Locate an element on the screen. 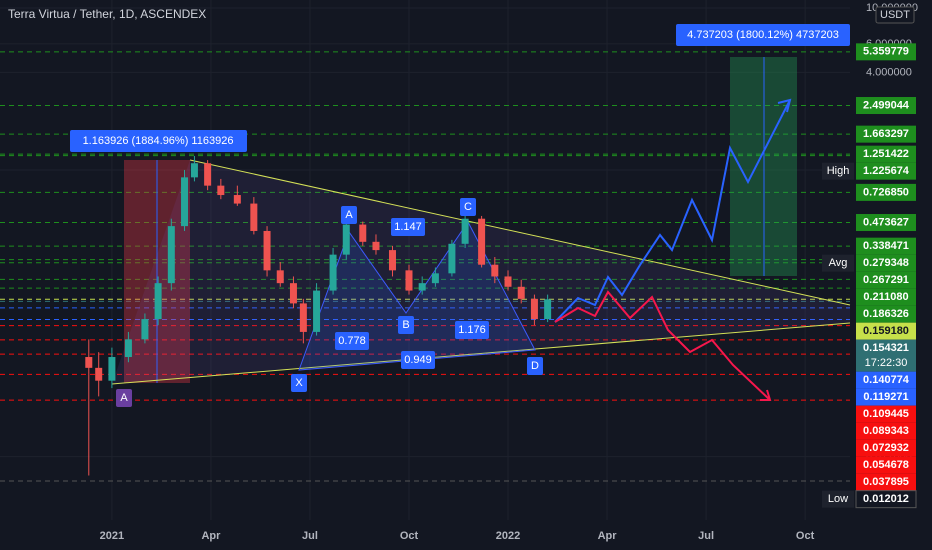 The width and height of the screenshot is (932, 550). point-label: C is located at coordinates (468, 207).